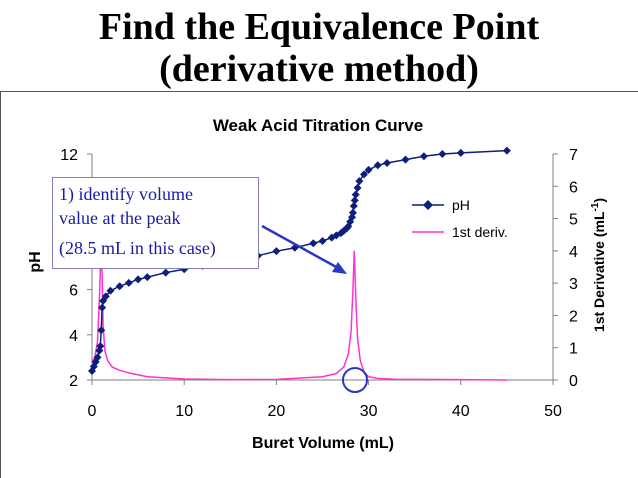 The width and height of the screenshot is (638, 478). Describe the element at coordinates (369, 411) in the screenshot. I see `x-tick-label: 30` at that location.